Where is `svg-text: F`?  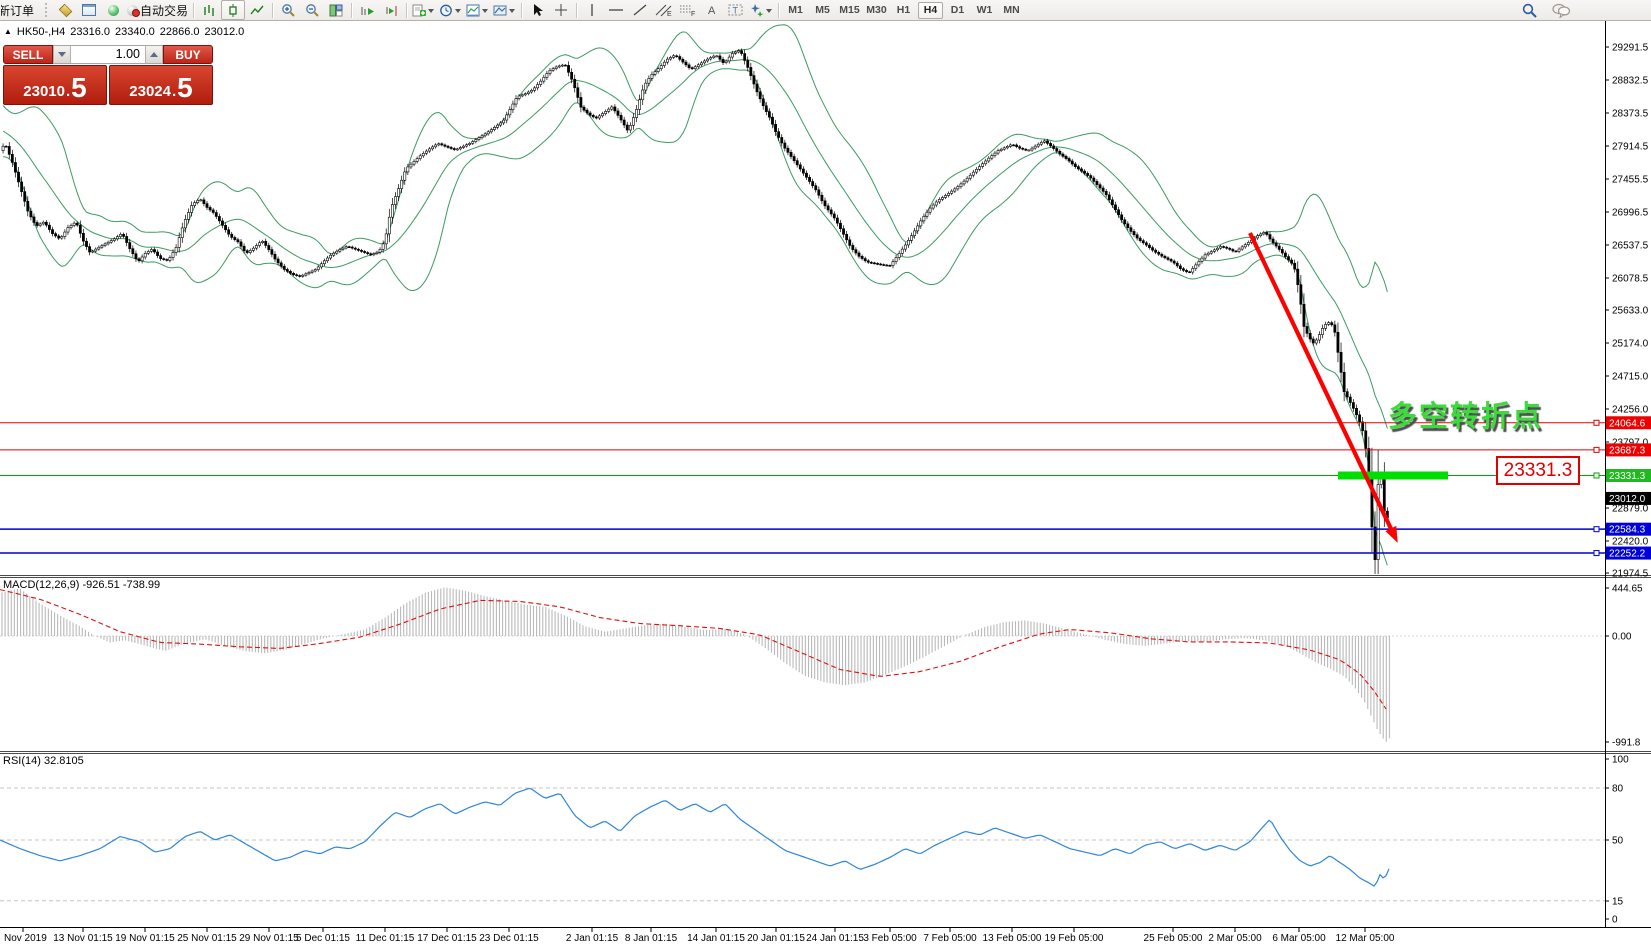 svg-text: F is located at coordinates (693, 14).